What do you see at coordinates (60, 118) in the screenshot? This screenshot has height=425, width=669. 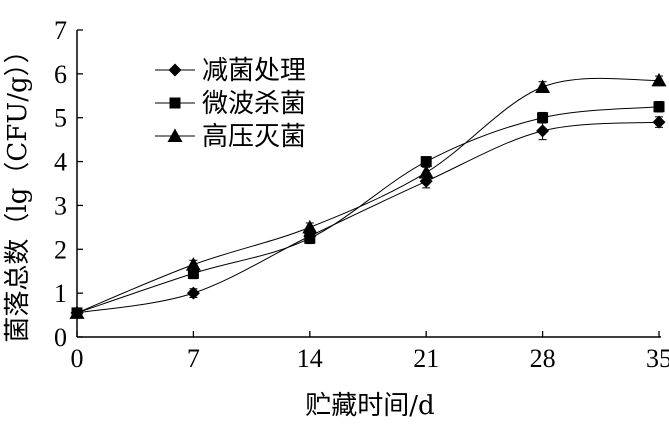 I see `y-tick-label: 5` at bounding box center [60, 118].